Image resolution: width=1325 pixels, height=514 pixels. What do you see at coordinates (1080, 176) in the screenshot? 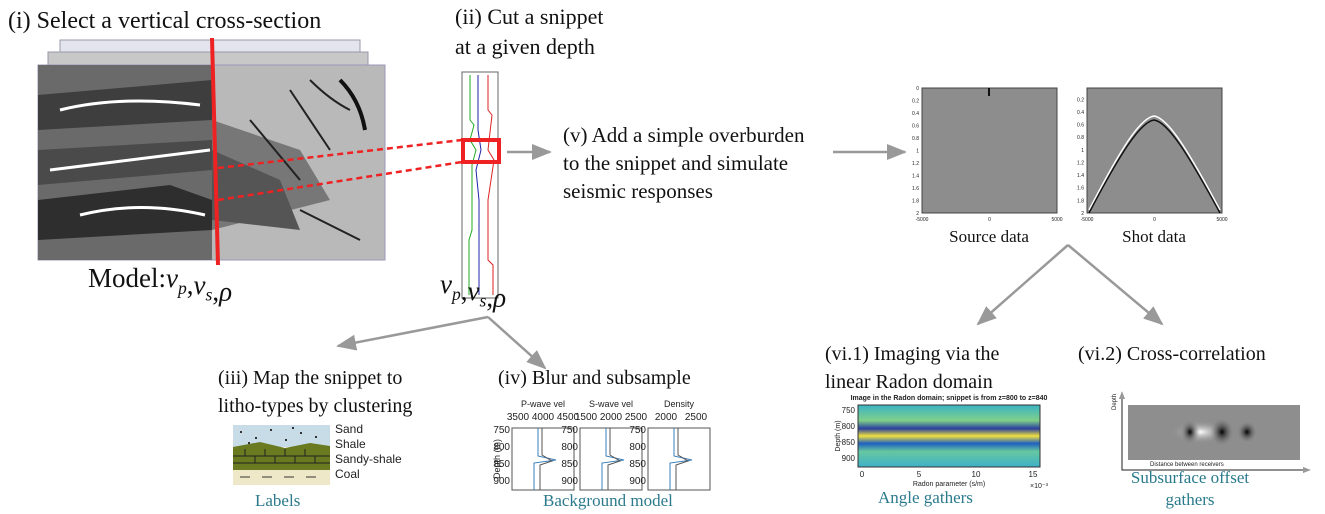
I see `label: 1.4` at bounding box center [1080, 176].